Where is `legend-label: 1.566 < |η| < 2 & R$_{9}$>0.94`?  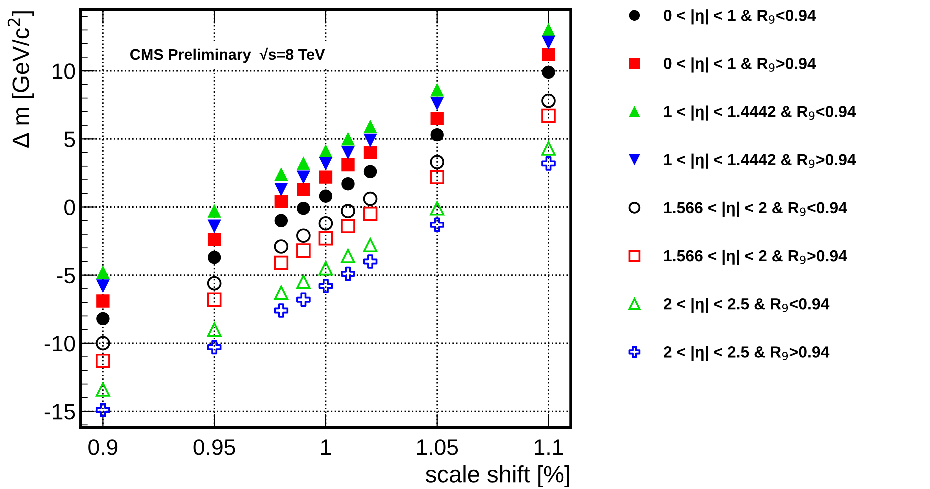
legend-label: 1.566 < |η| < 2 & R$_{9}$>0.94 is located at coordinates (756, 258).